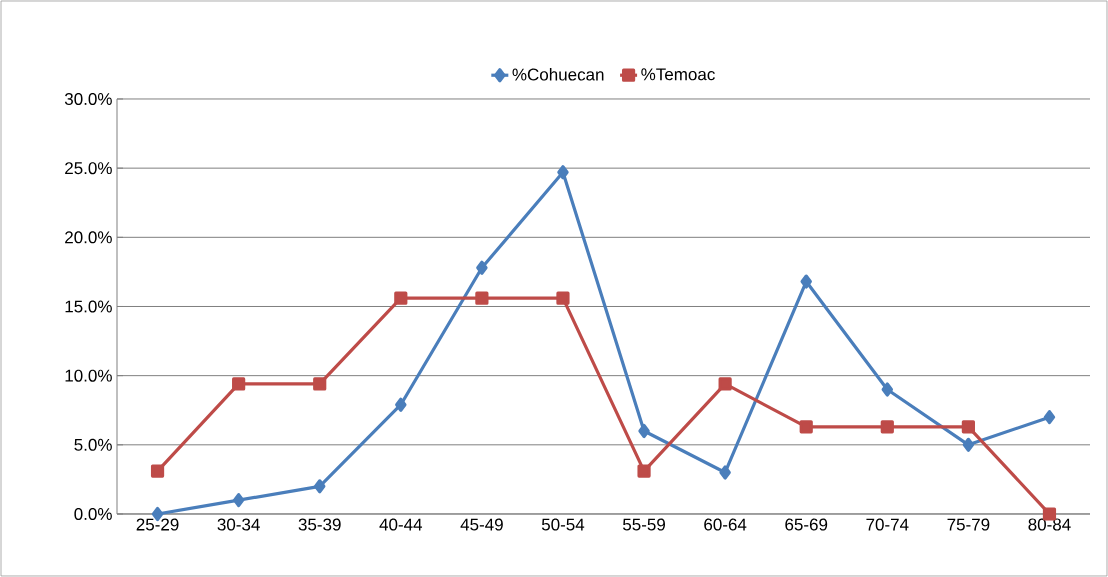 Image resolution: width=1108 pixels, height=577 pixels. I want to click on legend-label: %Cohuecan, so click(558, 74).